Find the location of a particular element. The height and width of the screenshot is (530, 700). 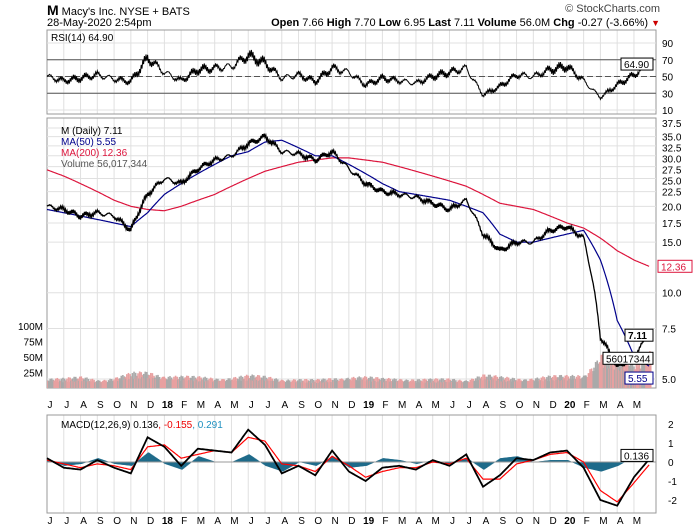

macd-tick-label: 1 is located at coordinates (671, 444).